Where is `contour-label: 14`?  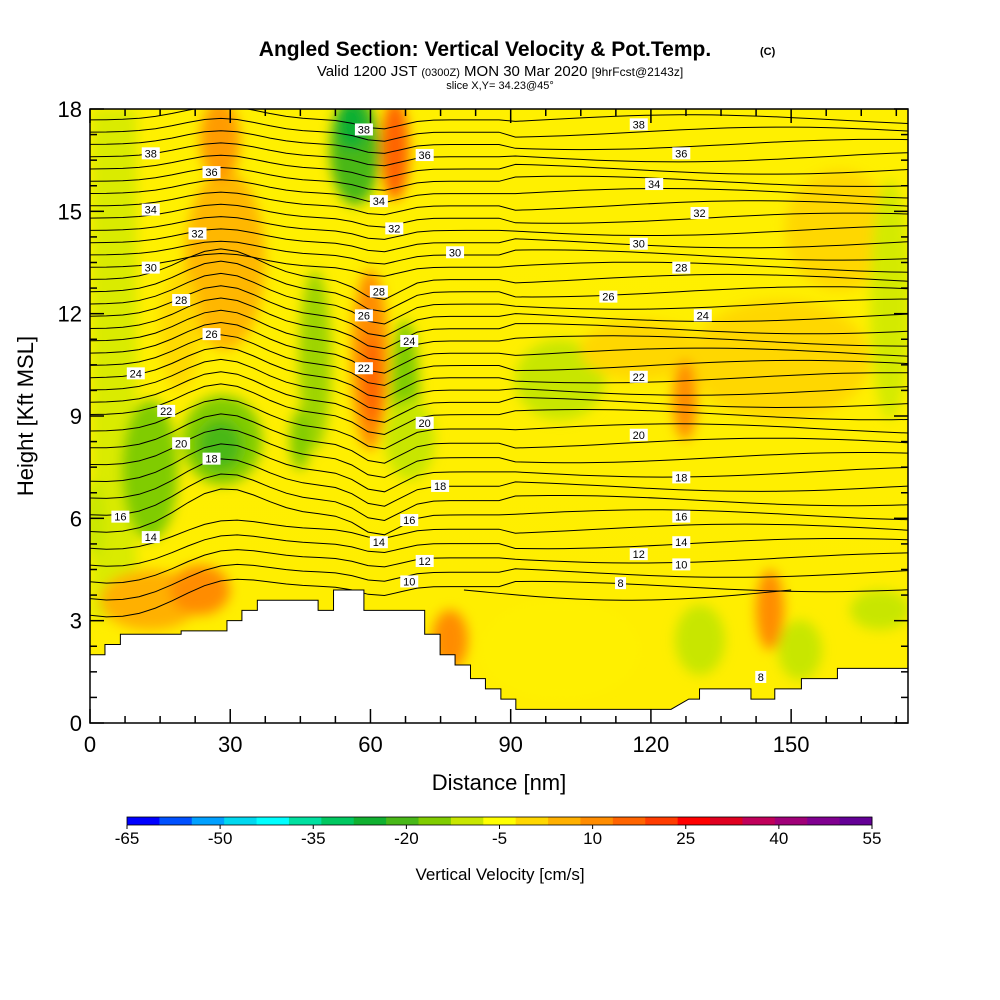 contour-label: 14 is located at coordinates (681, 543).